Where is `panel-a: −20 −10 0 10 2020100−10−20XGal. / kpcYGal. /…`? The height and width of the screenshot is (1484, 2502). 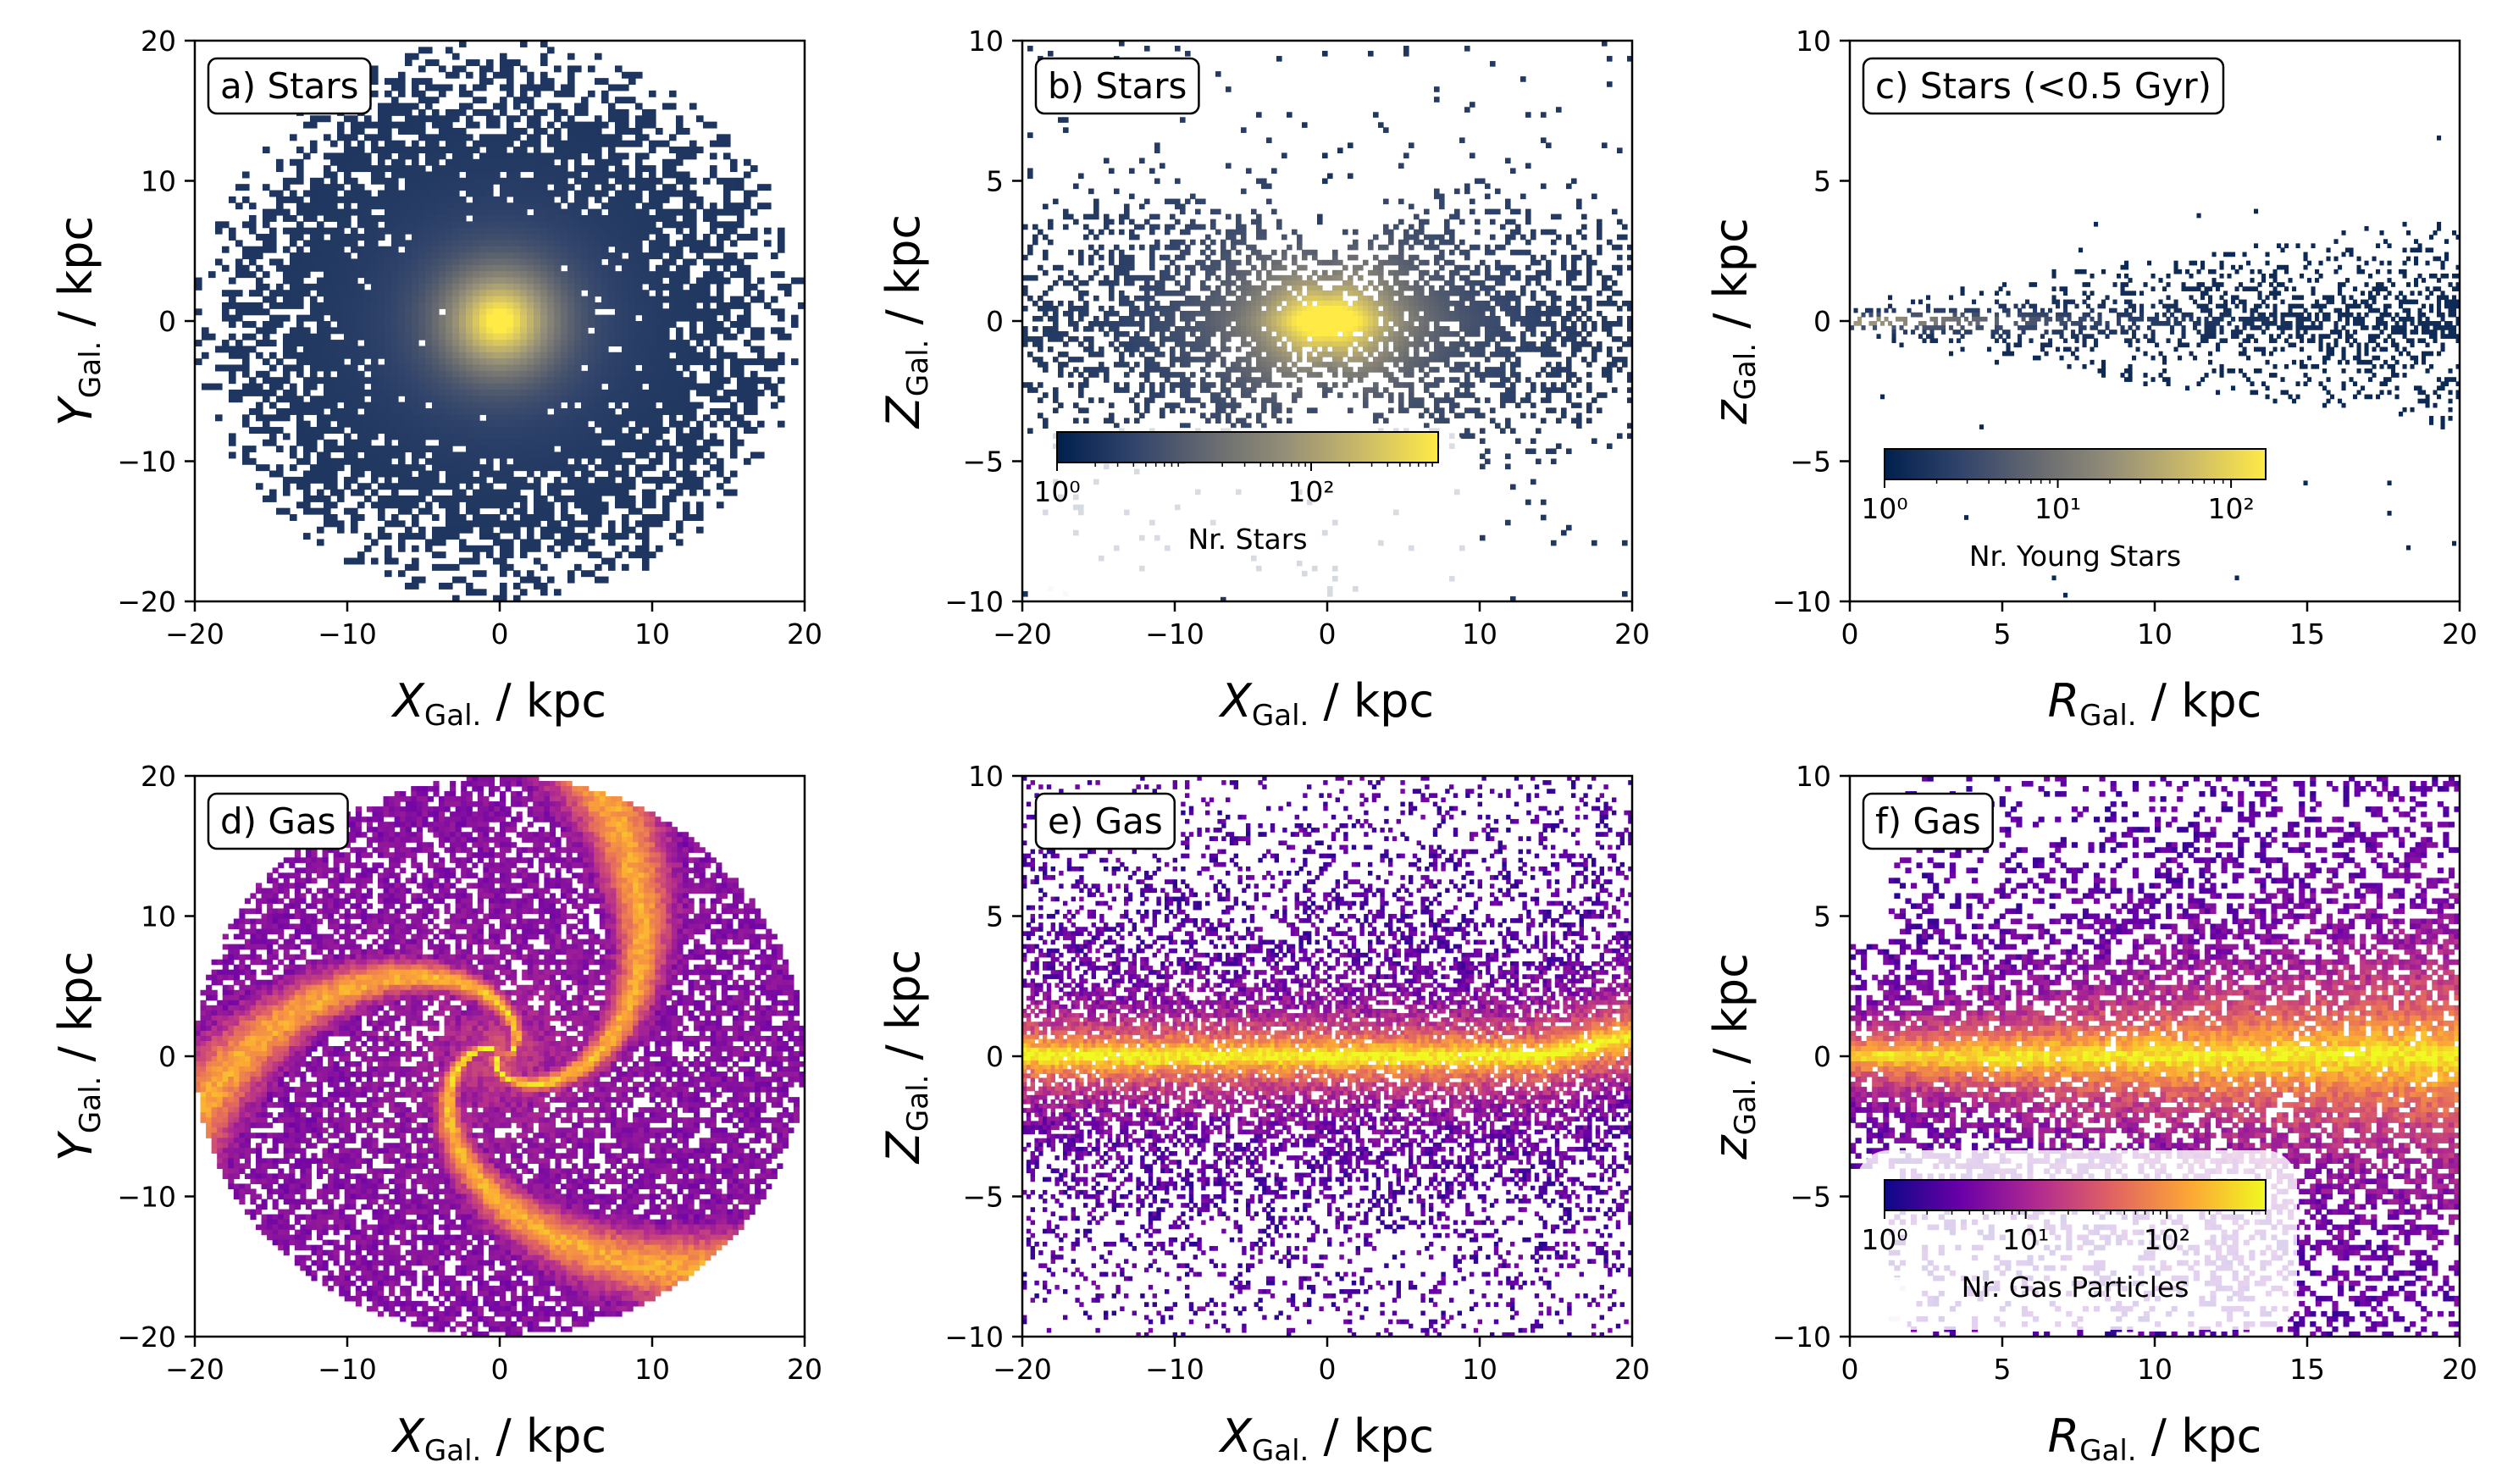 panel-a: −20 −10 0 10 2020100−10−20XGal. / kpcYGal. /… is located at coordinates (436, 379).